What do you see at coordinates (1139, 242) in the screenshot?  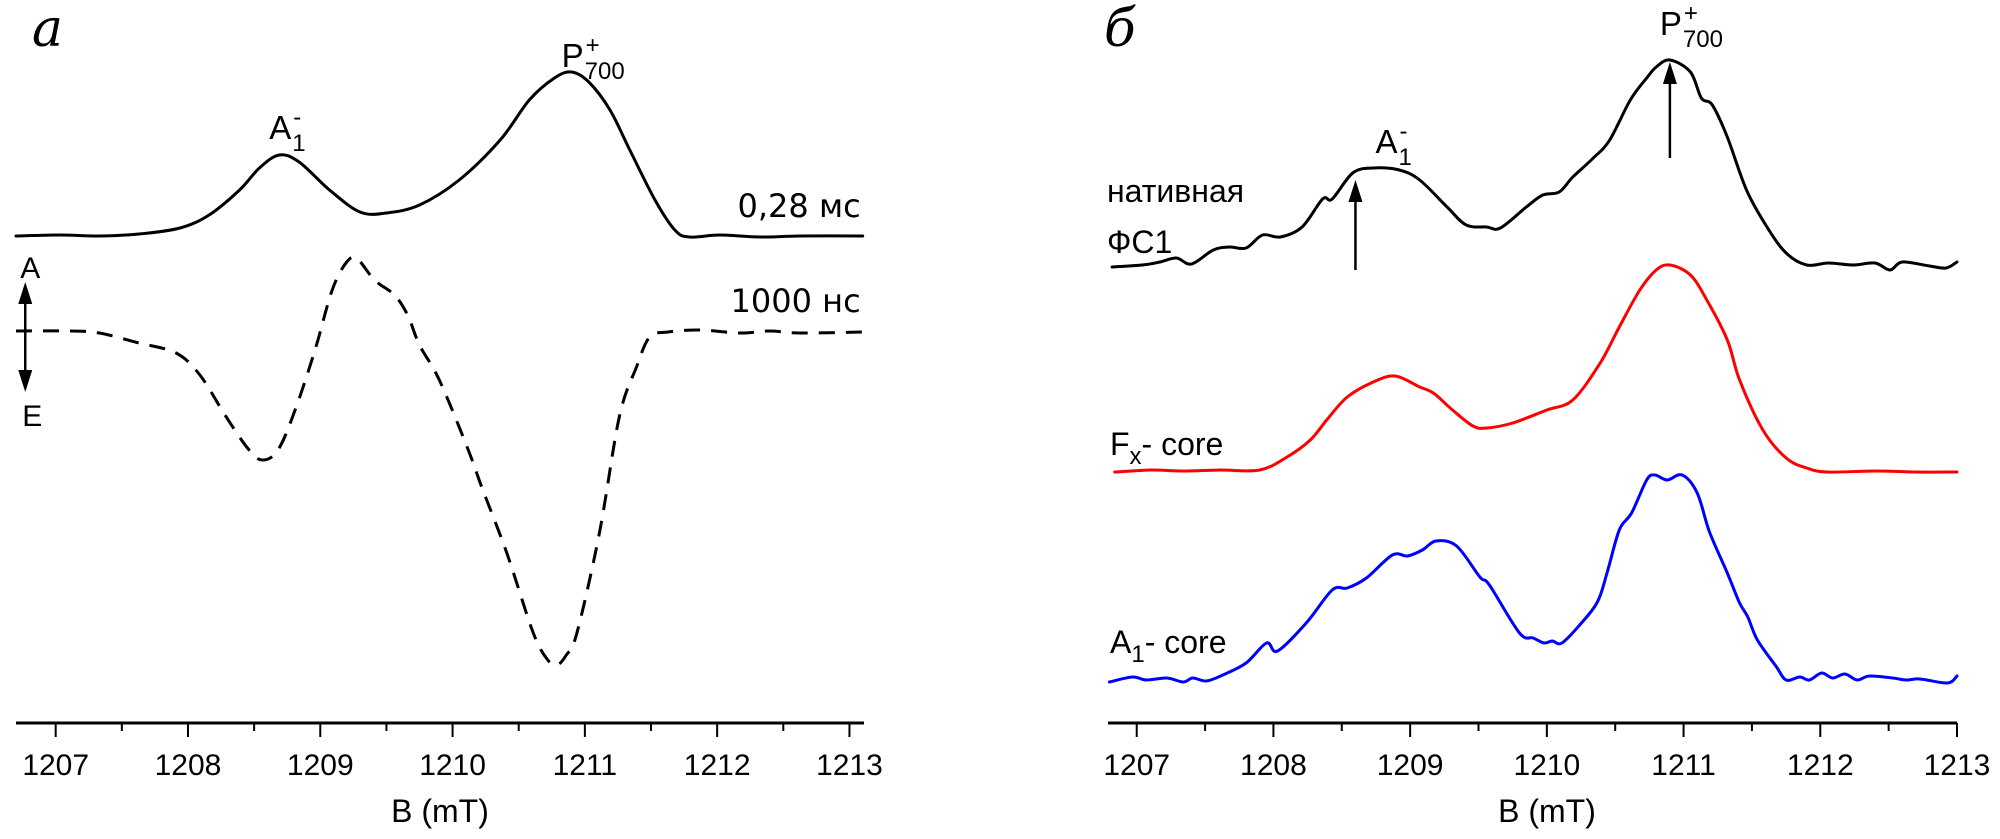 I see `trace-label-native-line2: ФС1` at bounding box center [1139, 242].